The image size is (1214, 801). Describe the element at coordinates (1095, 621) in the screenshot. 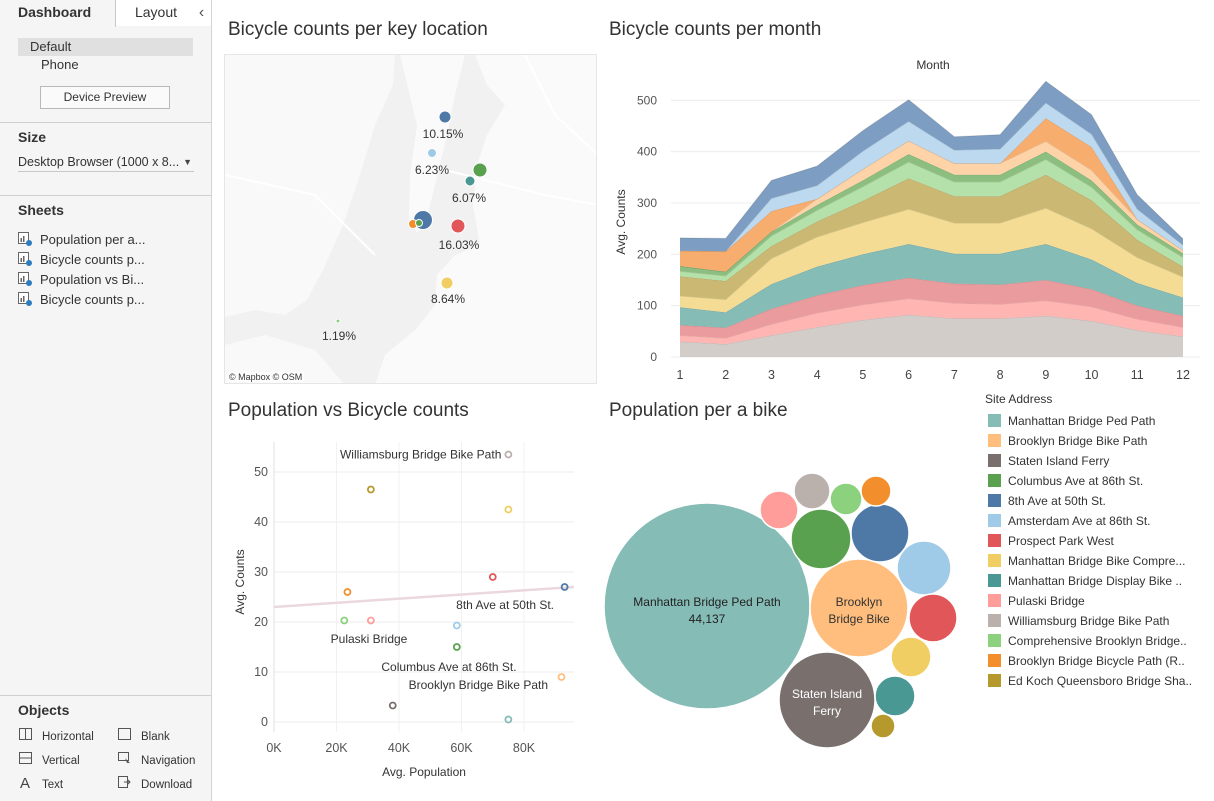

I see `legend-item: Williamsburg Bridge Bike Path` at that location.